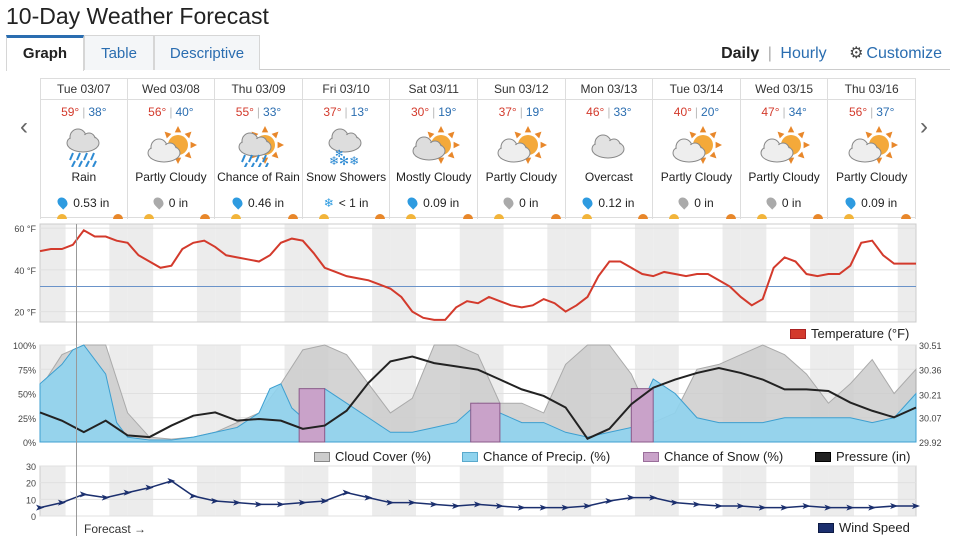  I want to click on day-card: Mon 03/13 46° | 33° Overcast 0.12 in, so click(609, 149).